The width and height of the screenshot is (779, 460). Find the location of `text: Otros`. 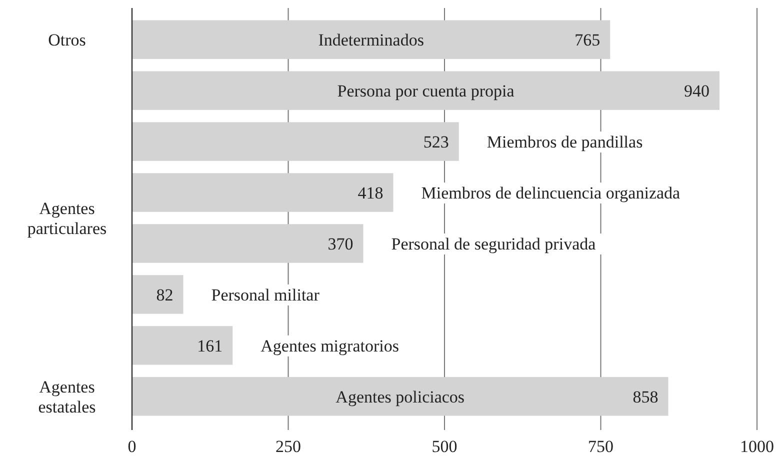

text: Otros is located at coordinates (67, 40).